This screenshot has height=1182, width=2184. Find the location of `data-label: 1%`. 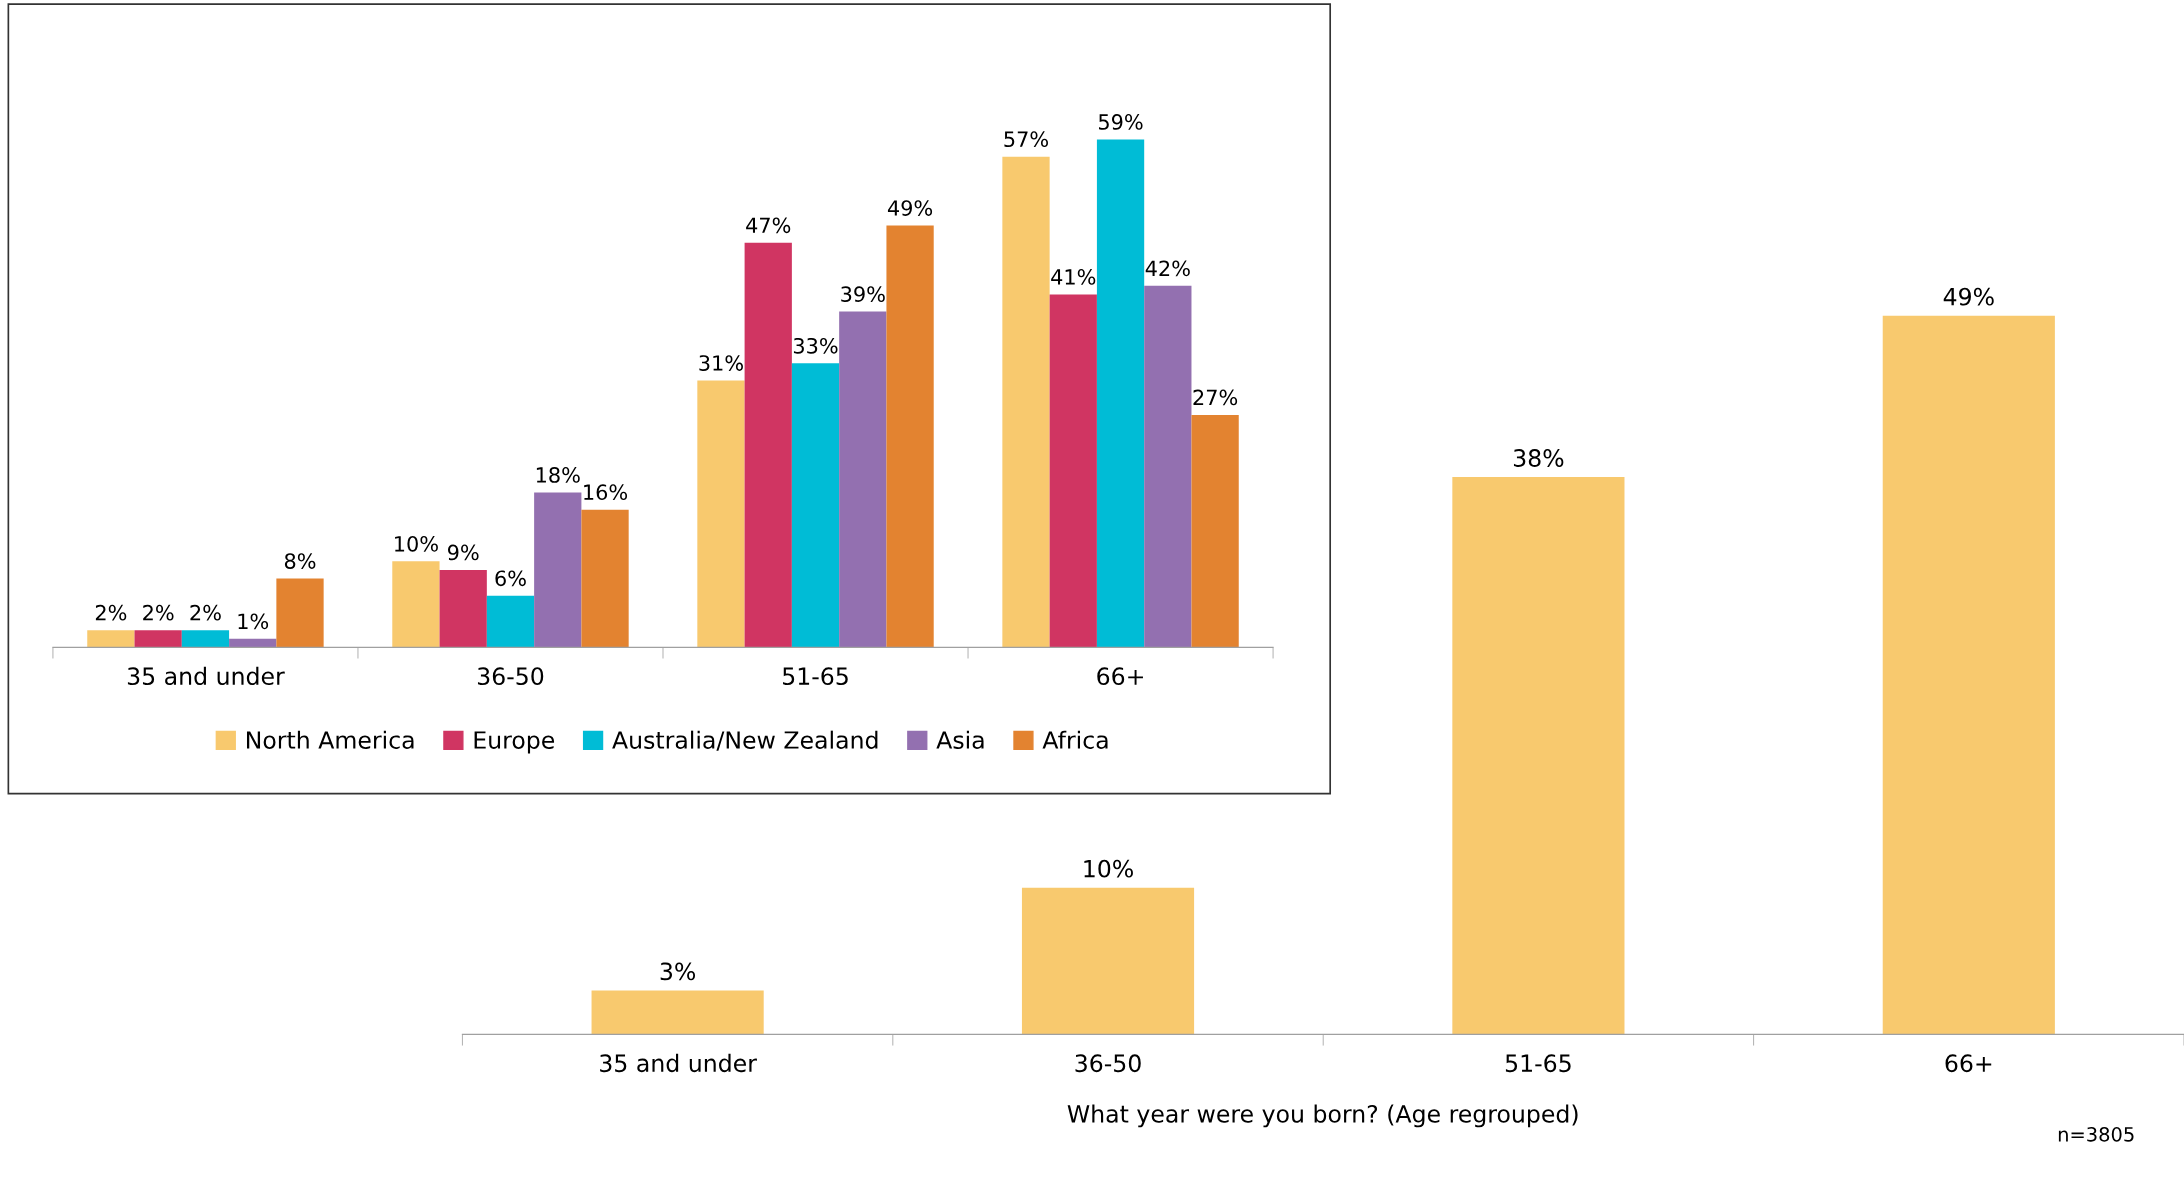

data-label: 1% is located at coordinates (253, 621).